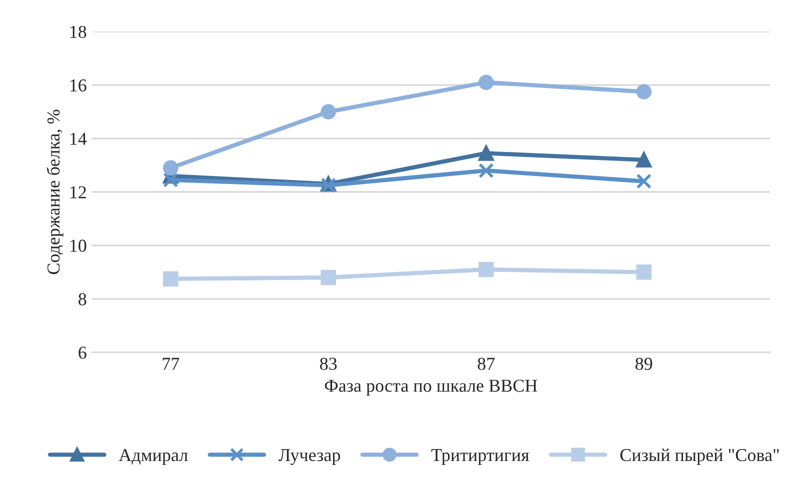 The width and height of the screenshot is (798, 486). What do you see at coordinates (328, 364) in the screenshot?
I see `x-tick-label: 83` at bounding box center [328, 364].